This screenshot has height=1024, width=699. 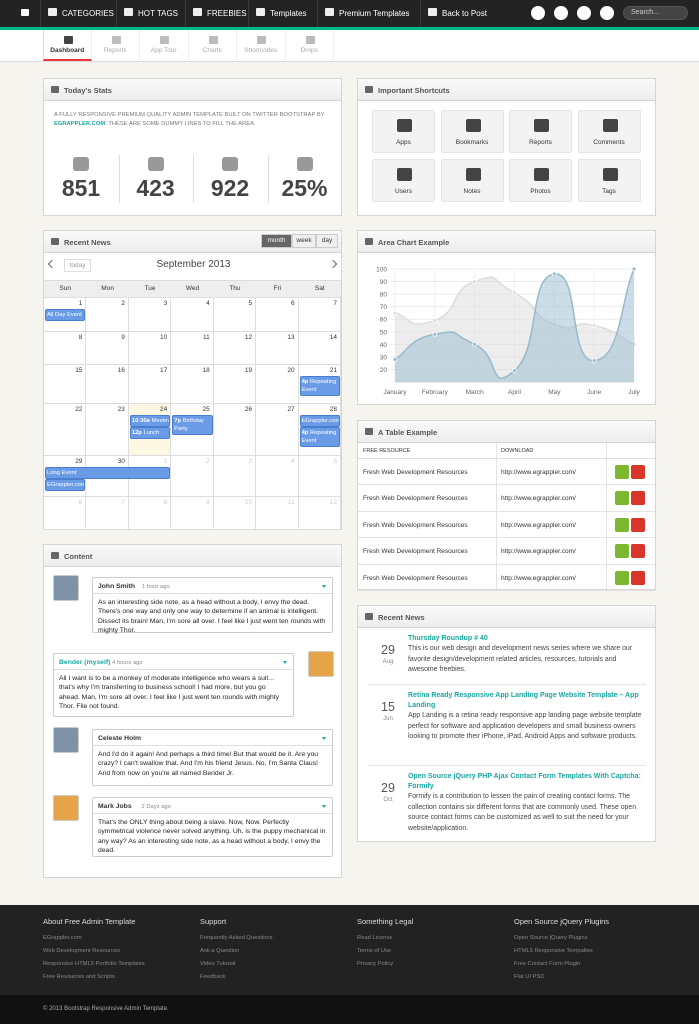 What do you see at coordinates (507, 765) in the screenshot?
I see `news-separator` at bounding box center [507, 765].